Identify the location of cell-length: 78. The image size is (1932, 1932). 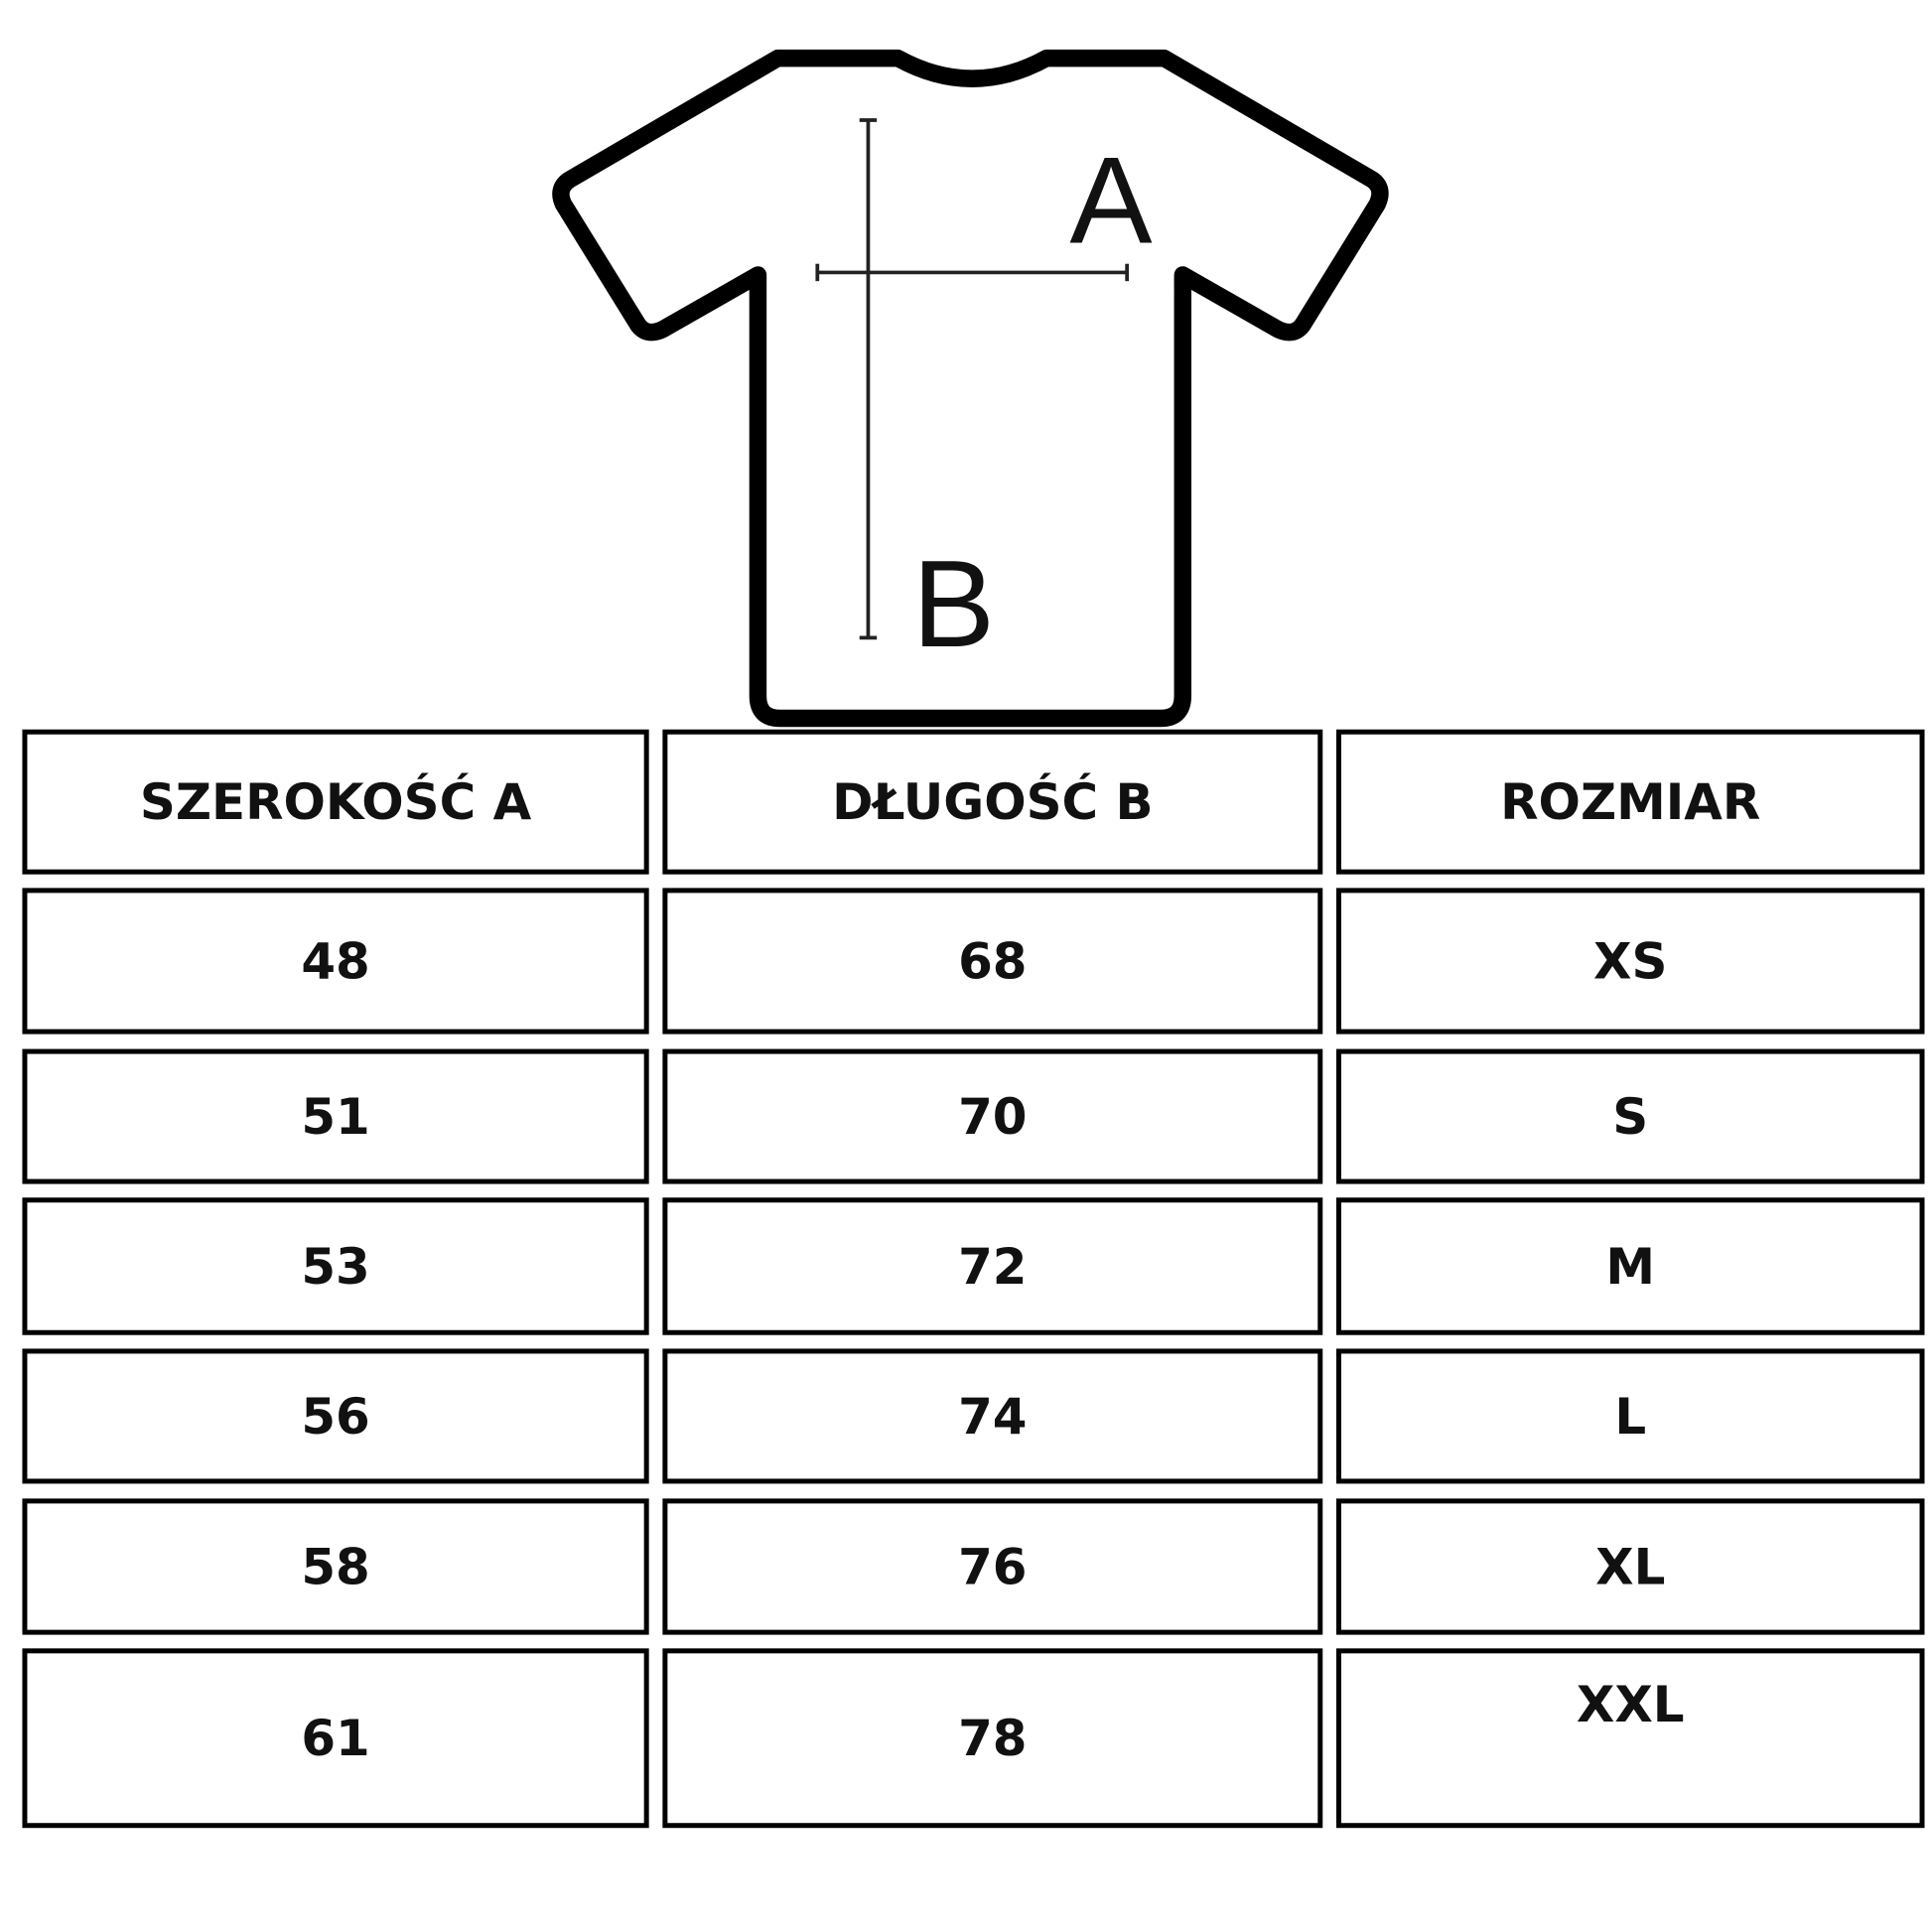
(992, 1738).